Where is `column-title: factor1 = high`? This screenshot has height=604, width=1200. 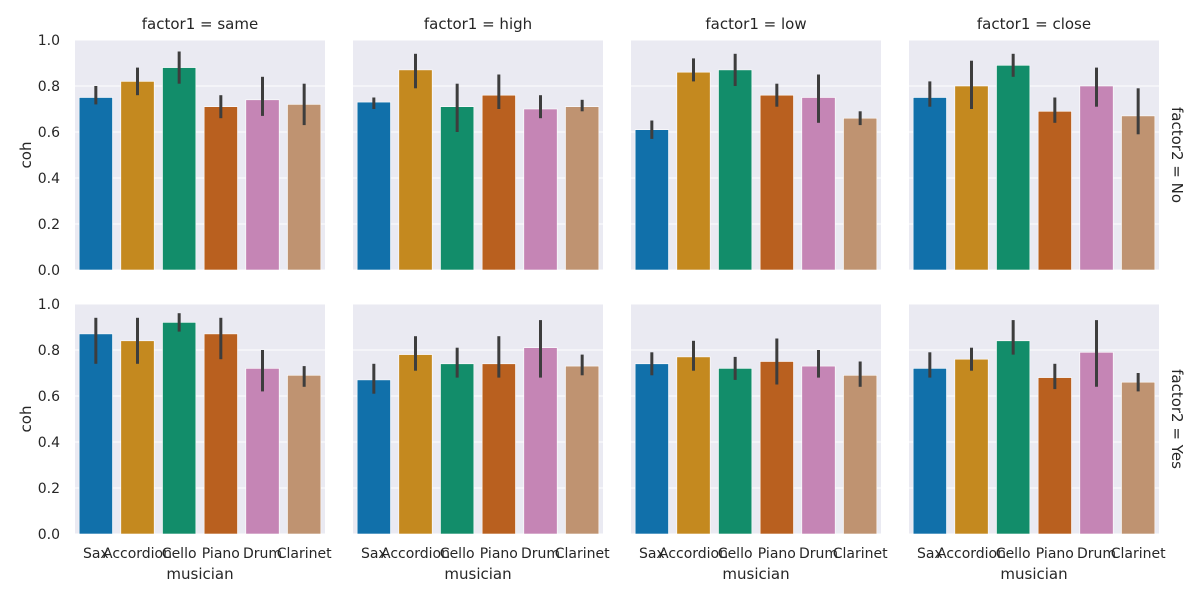
column-title: factor1 = high is located at coordinates (478, 24).